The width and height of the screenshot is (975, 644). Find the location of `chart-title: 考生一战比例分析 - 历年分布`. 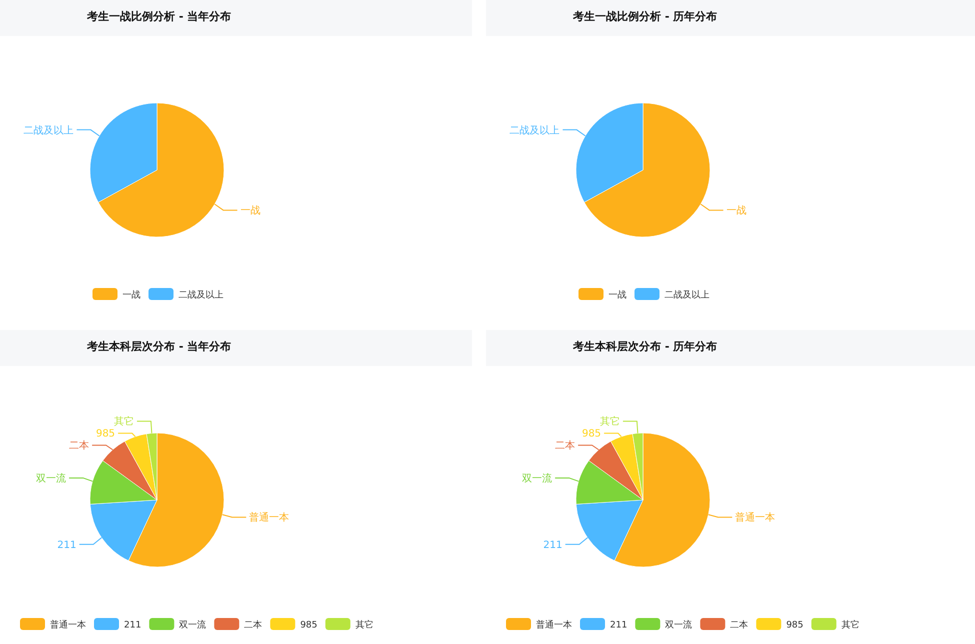

chart-title: 考生一战比例分析 - 历年分布 is located at coordinates (645, 16).